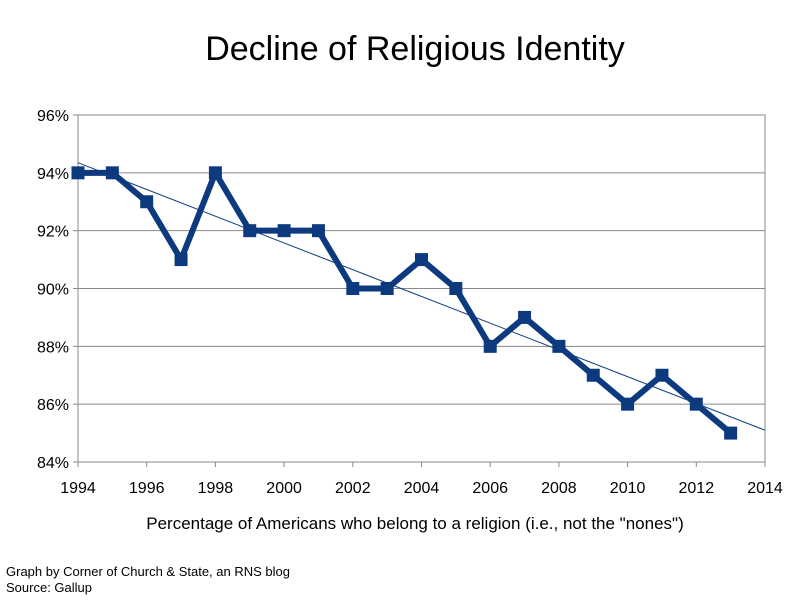  Describe the element at coordinates (78, 488) in the screenshot. I see `x-tick-label: 1994` at that location.